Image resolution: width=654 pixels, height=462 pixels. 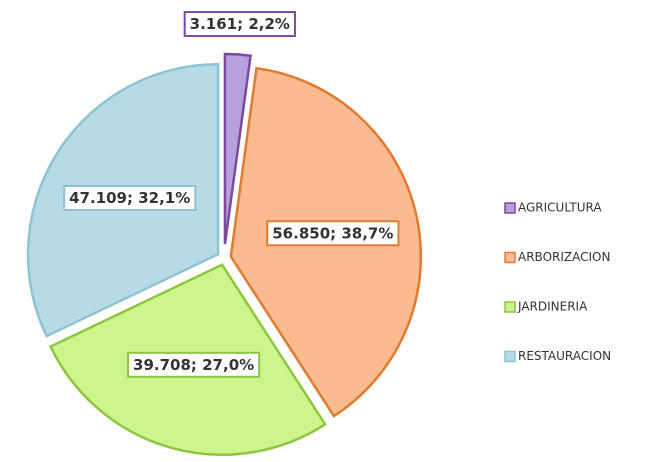 What do you see at coordinates (564, 257) in the screenshot?
I see `legend-label: ARBORIZACION` at bounding box center [564, 257].